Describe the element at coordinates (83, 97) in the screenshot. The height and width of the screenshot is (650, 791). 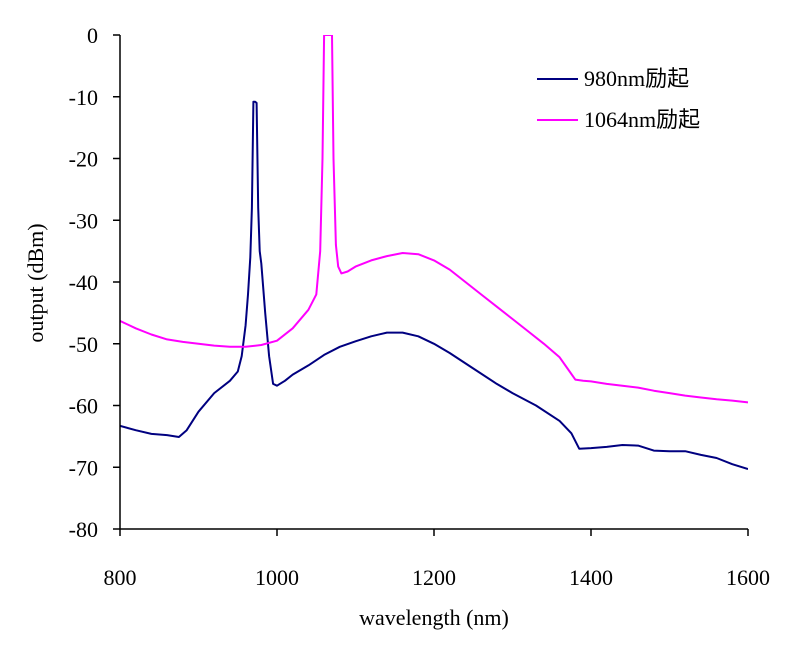
I see `y-tick-label: -10` at that location.